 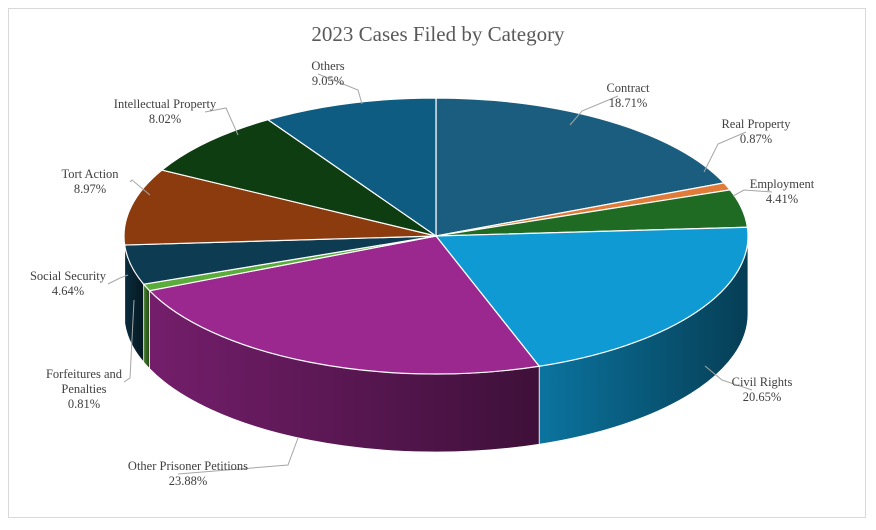 I want to click on slice-label: Other Prisoner Petitions, so click(x=188, y=466).